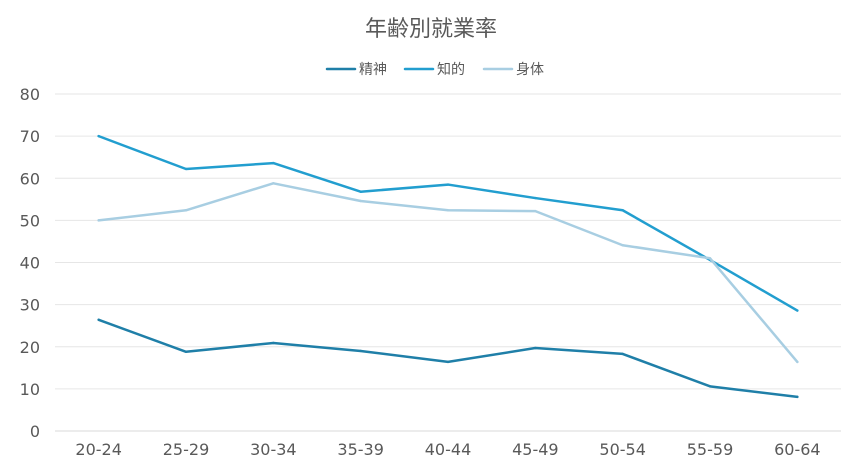 The width and height of the screenshot is (862, 468). Describe the element at coordinates (530, 70) in the screenshot. I see `legend-label: 身体` at that location.